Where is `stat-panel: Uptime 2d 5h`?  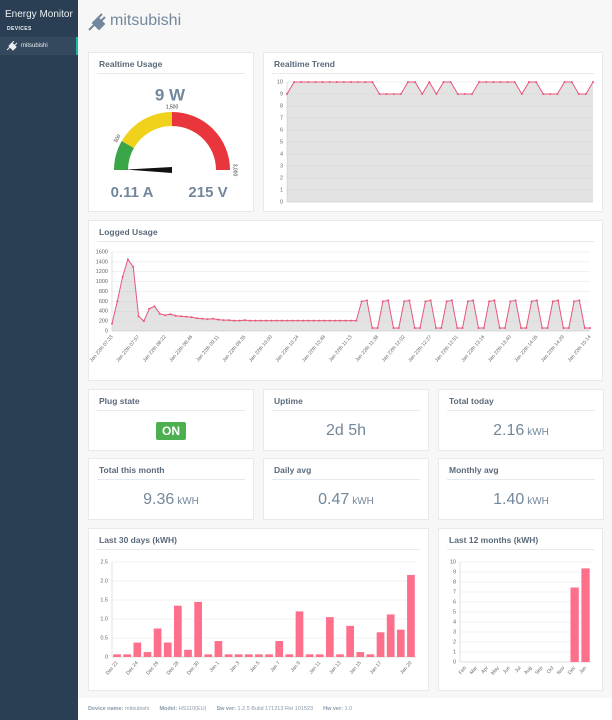 stat-panel: Uptime 2d 5h is located at coordinates (346, 420).